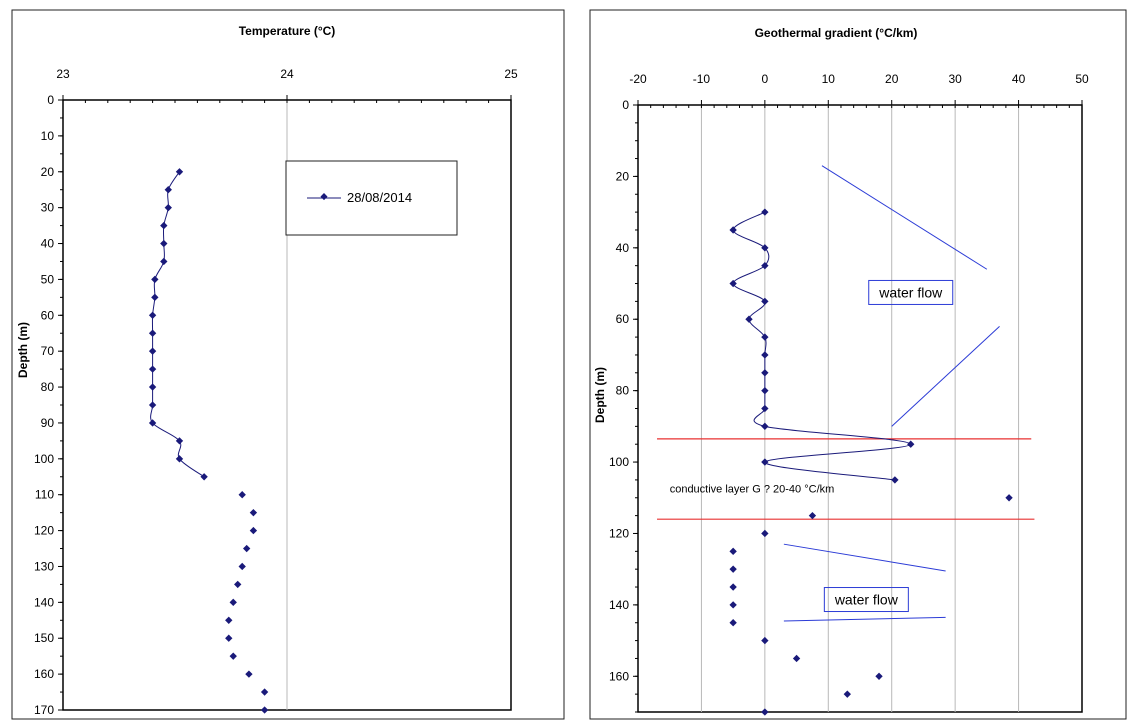 The image size is (1127, 721). What do you see at coordinates (50, 100) in the screenshot?
I see `c1-ytick-label-0: 0` at bounding box center [50, 100].